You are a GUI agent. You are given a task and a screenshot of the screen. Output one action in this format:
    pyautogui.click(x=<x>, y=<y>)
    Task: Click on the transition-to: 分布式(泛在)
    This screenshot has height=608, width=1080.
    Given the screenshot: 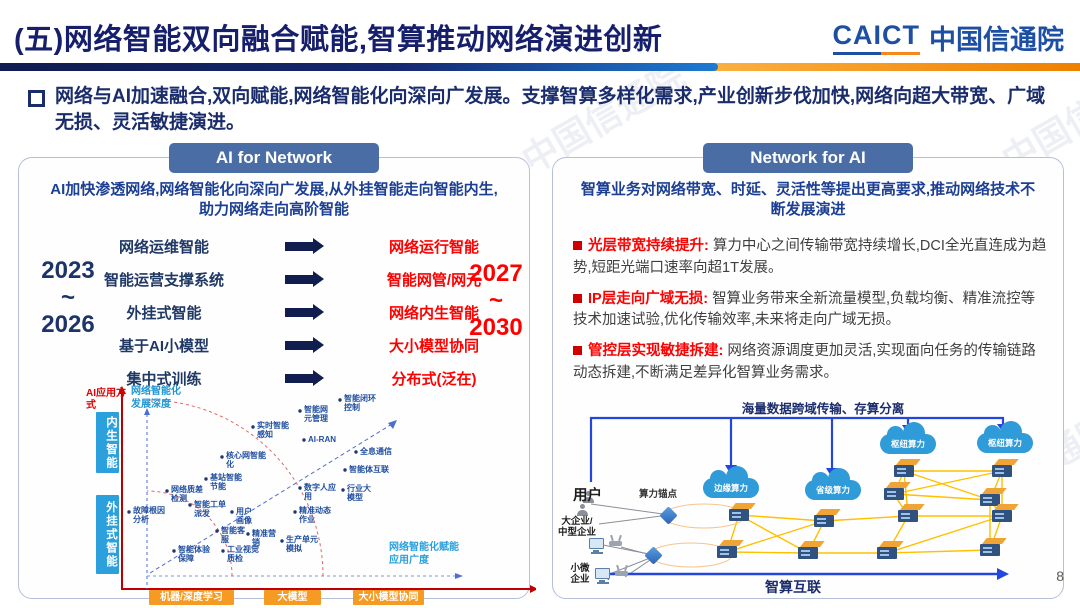 What is the action you would take?
    pyautogui.click(x=434, y=379)
    